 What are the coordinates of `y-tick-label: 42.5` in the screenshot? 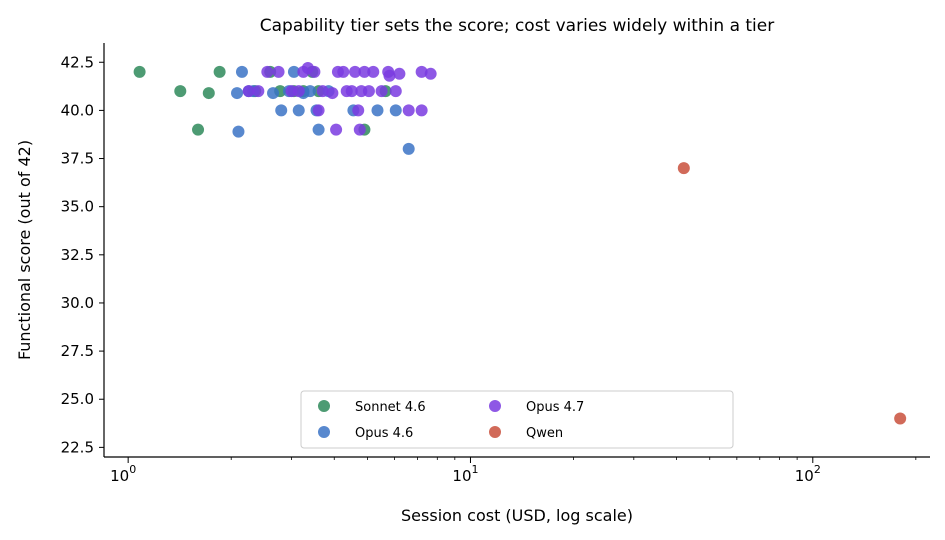 It's located at (77, 62).